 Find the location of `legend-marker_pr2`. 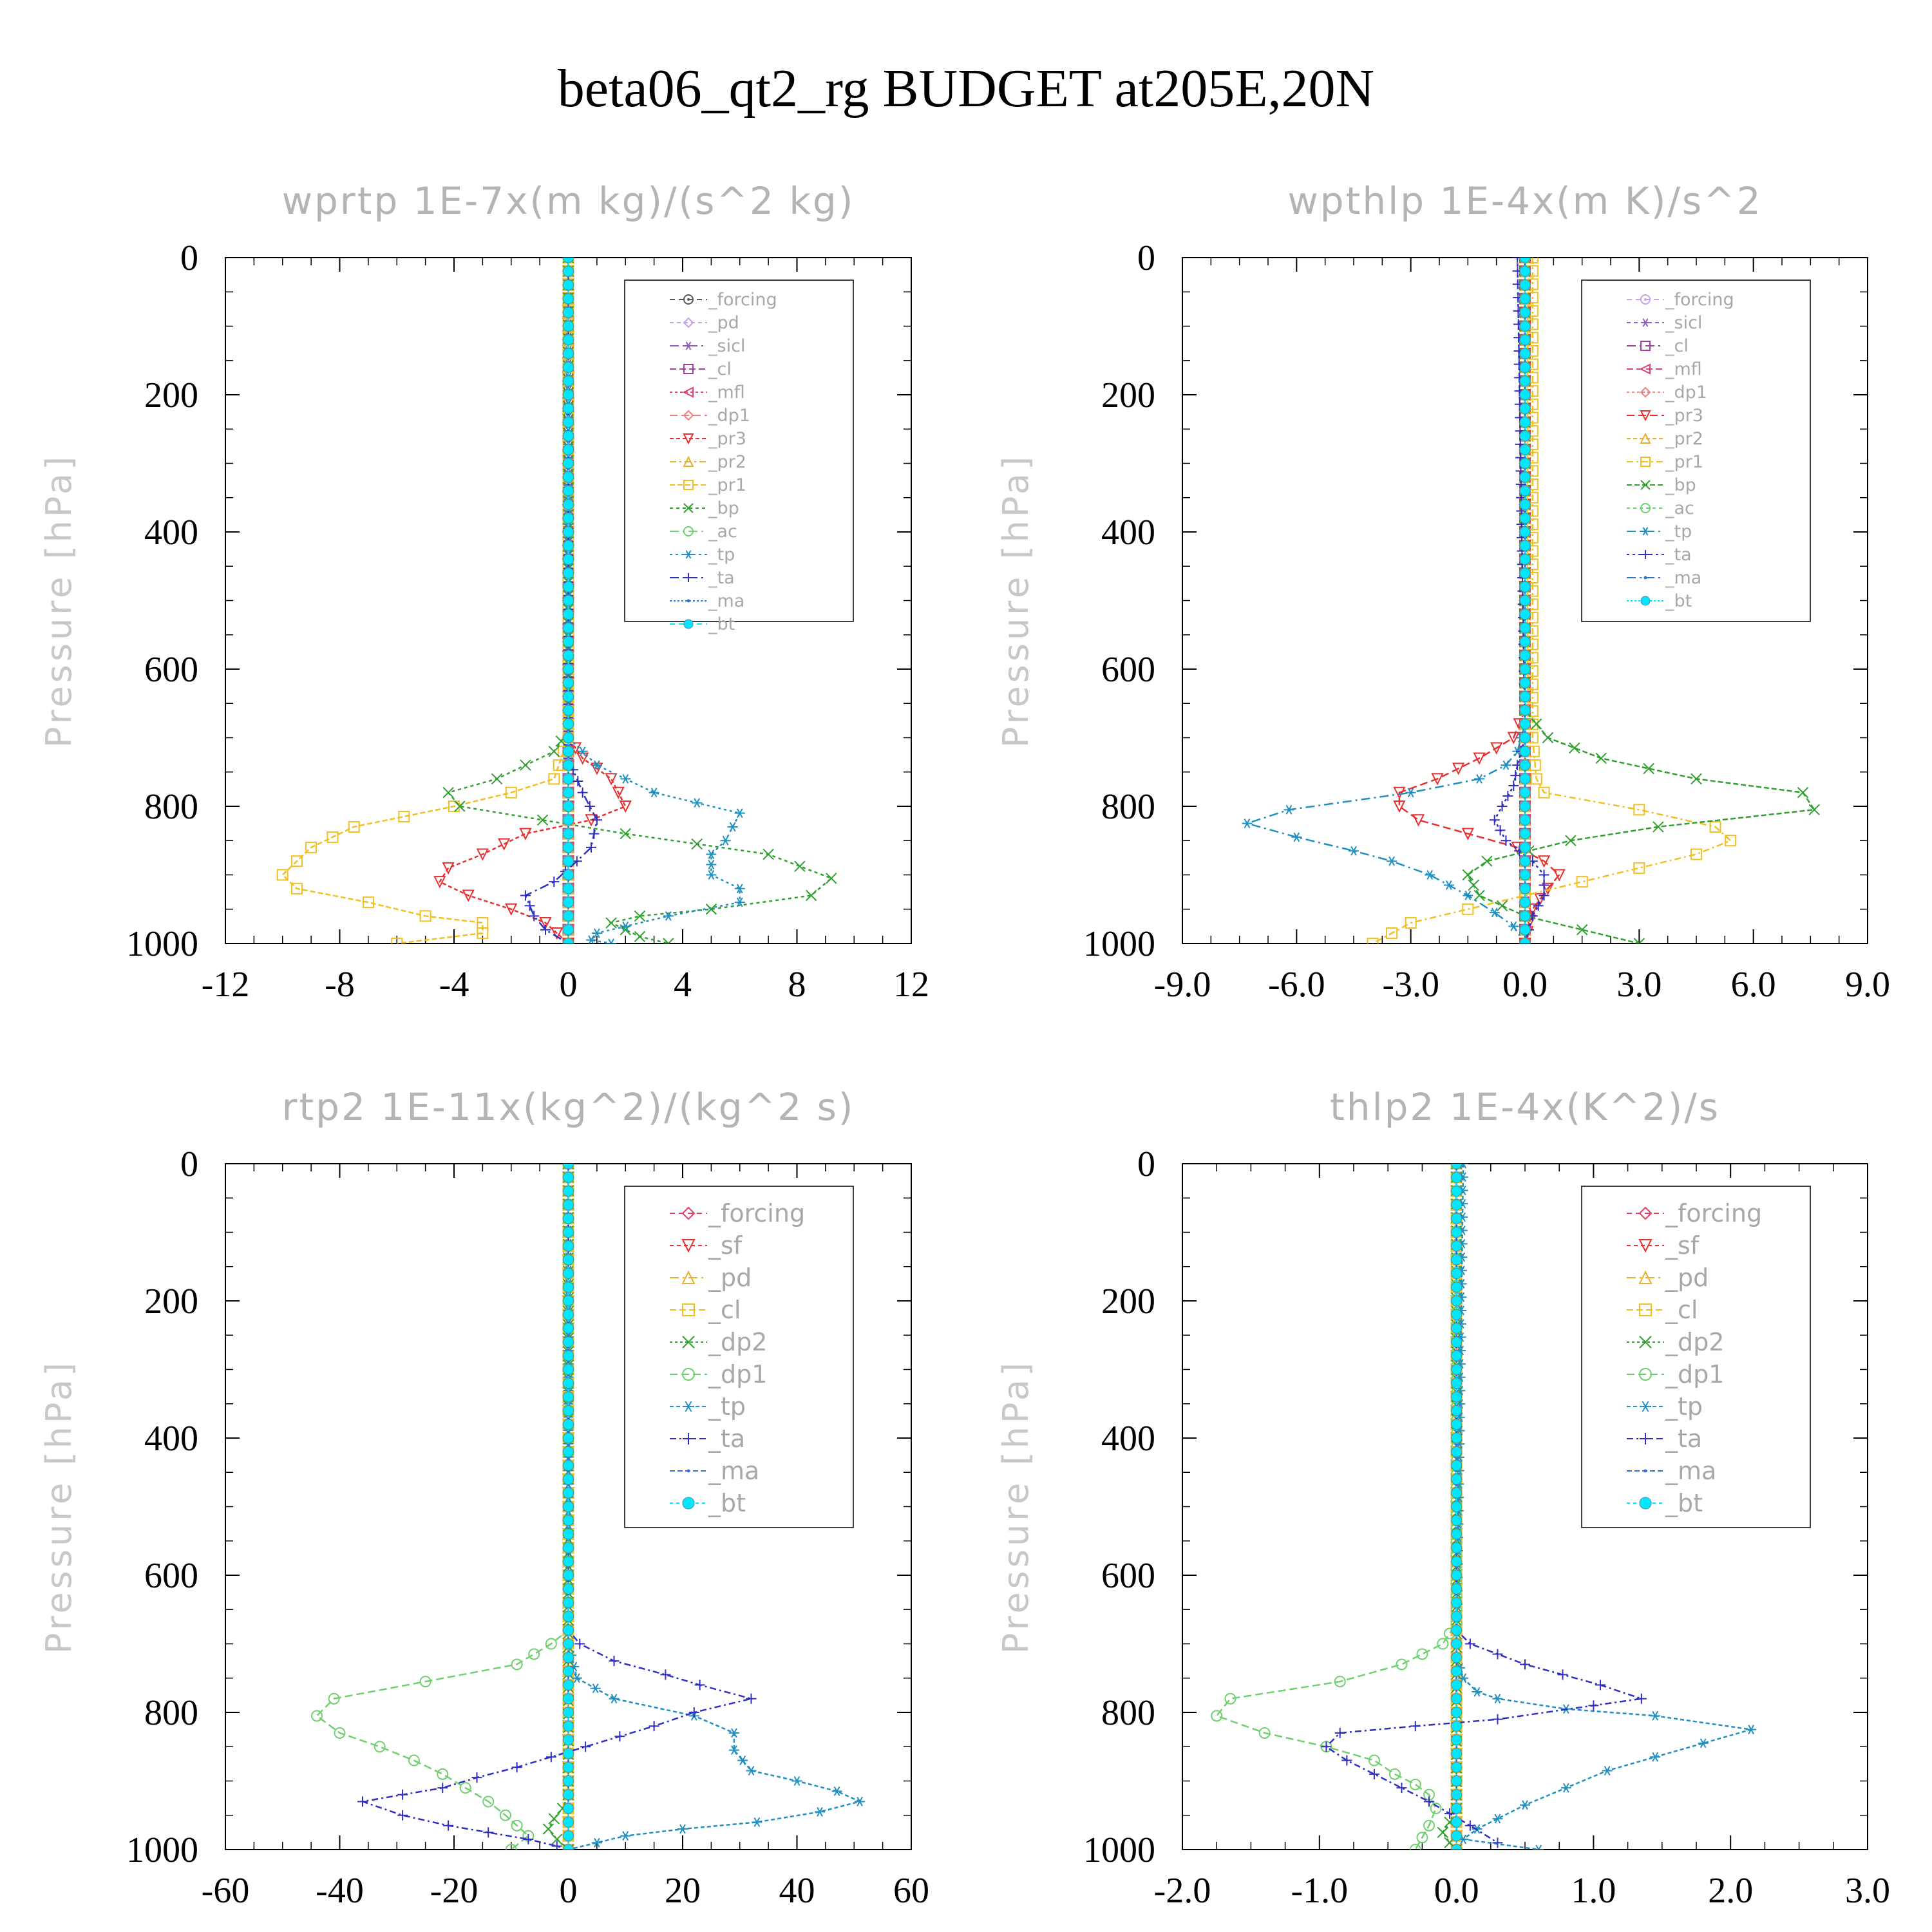

legend-marker_pr2 is located at coordinates (688, 461).